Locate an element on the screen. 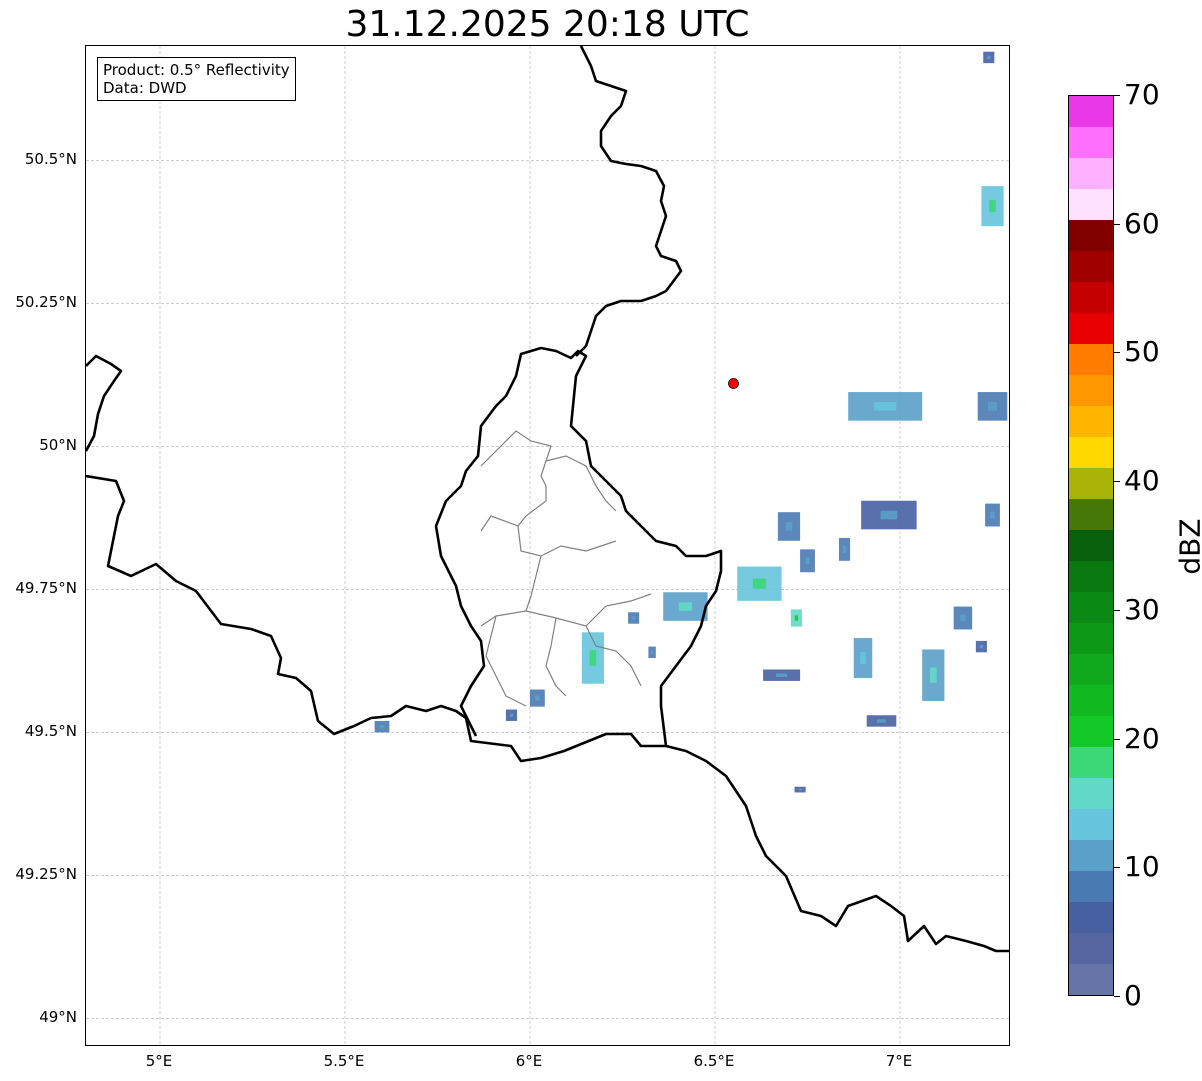  colorbar-tick-label: 60 is located at coordinates (1142, 223).